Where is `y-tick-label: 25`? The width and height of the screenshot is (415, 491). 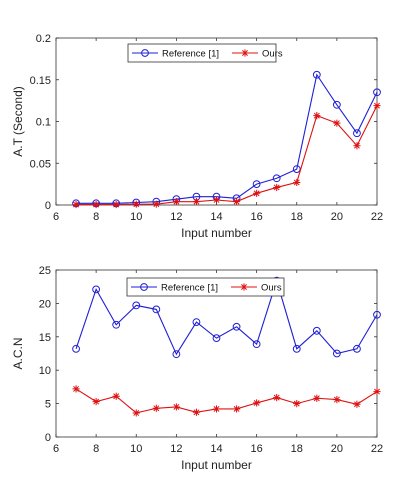 y-tick-label: 25 is located at coordinates (45, 271).